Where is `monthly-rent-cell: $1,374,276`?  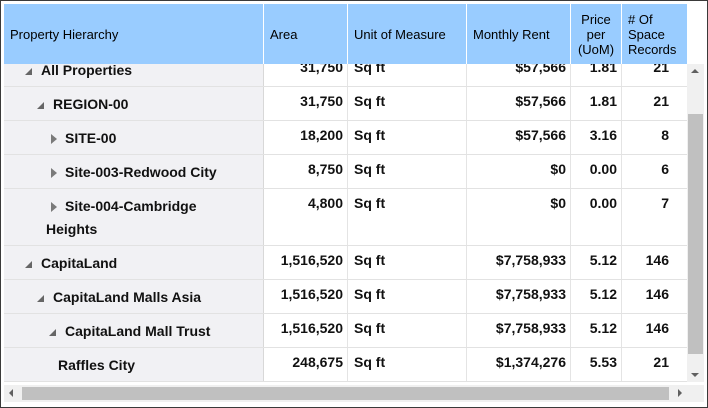
monthly-rent-cell: $1,374,276 is located at coordinates (519, 364).